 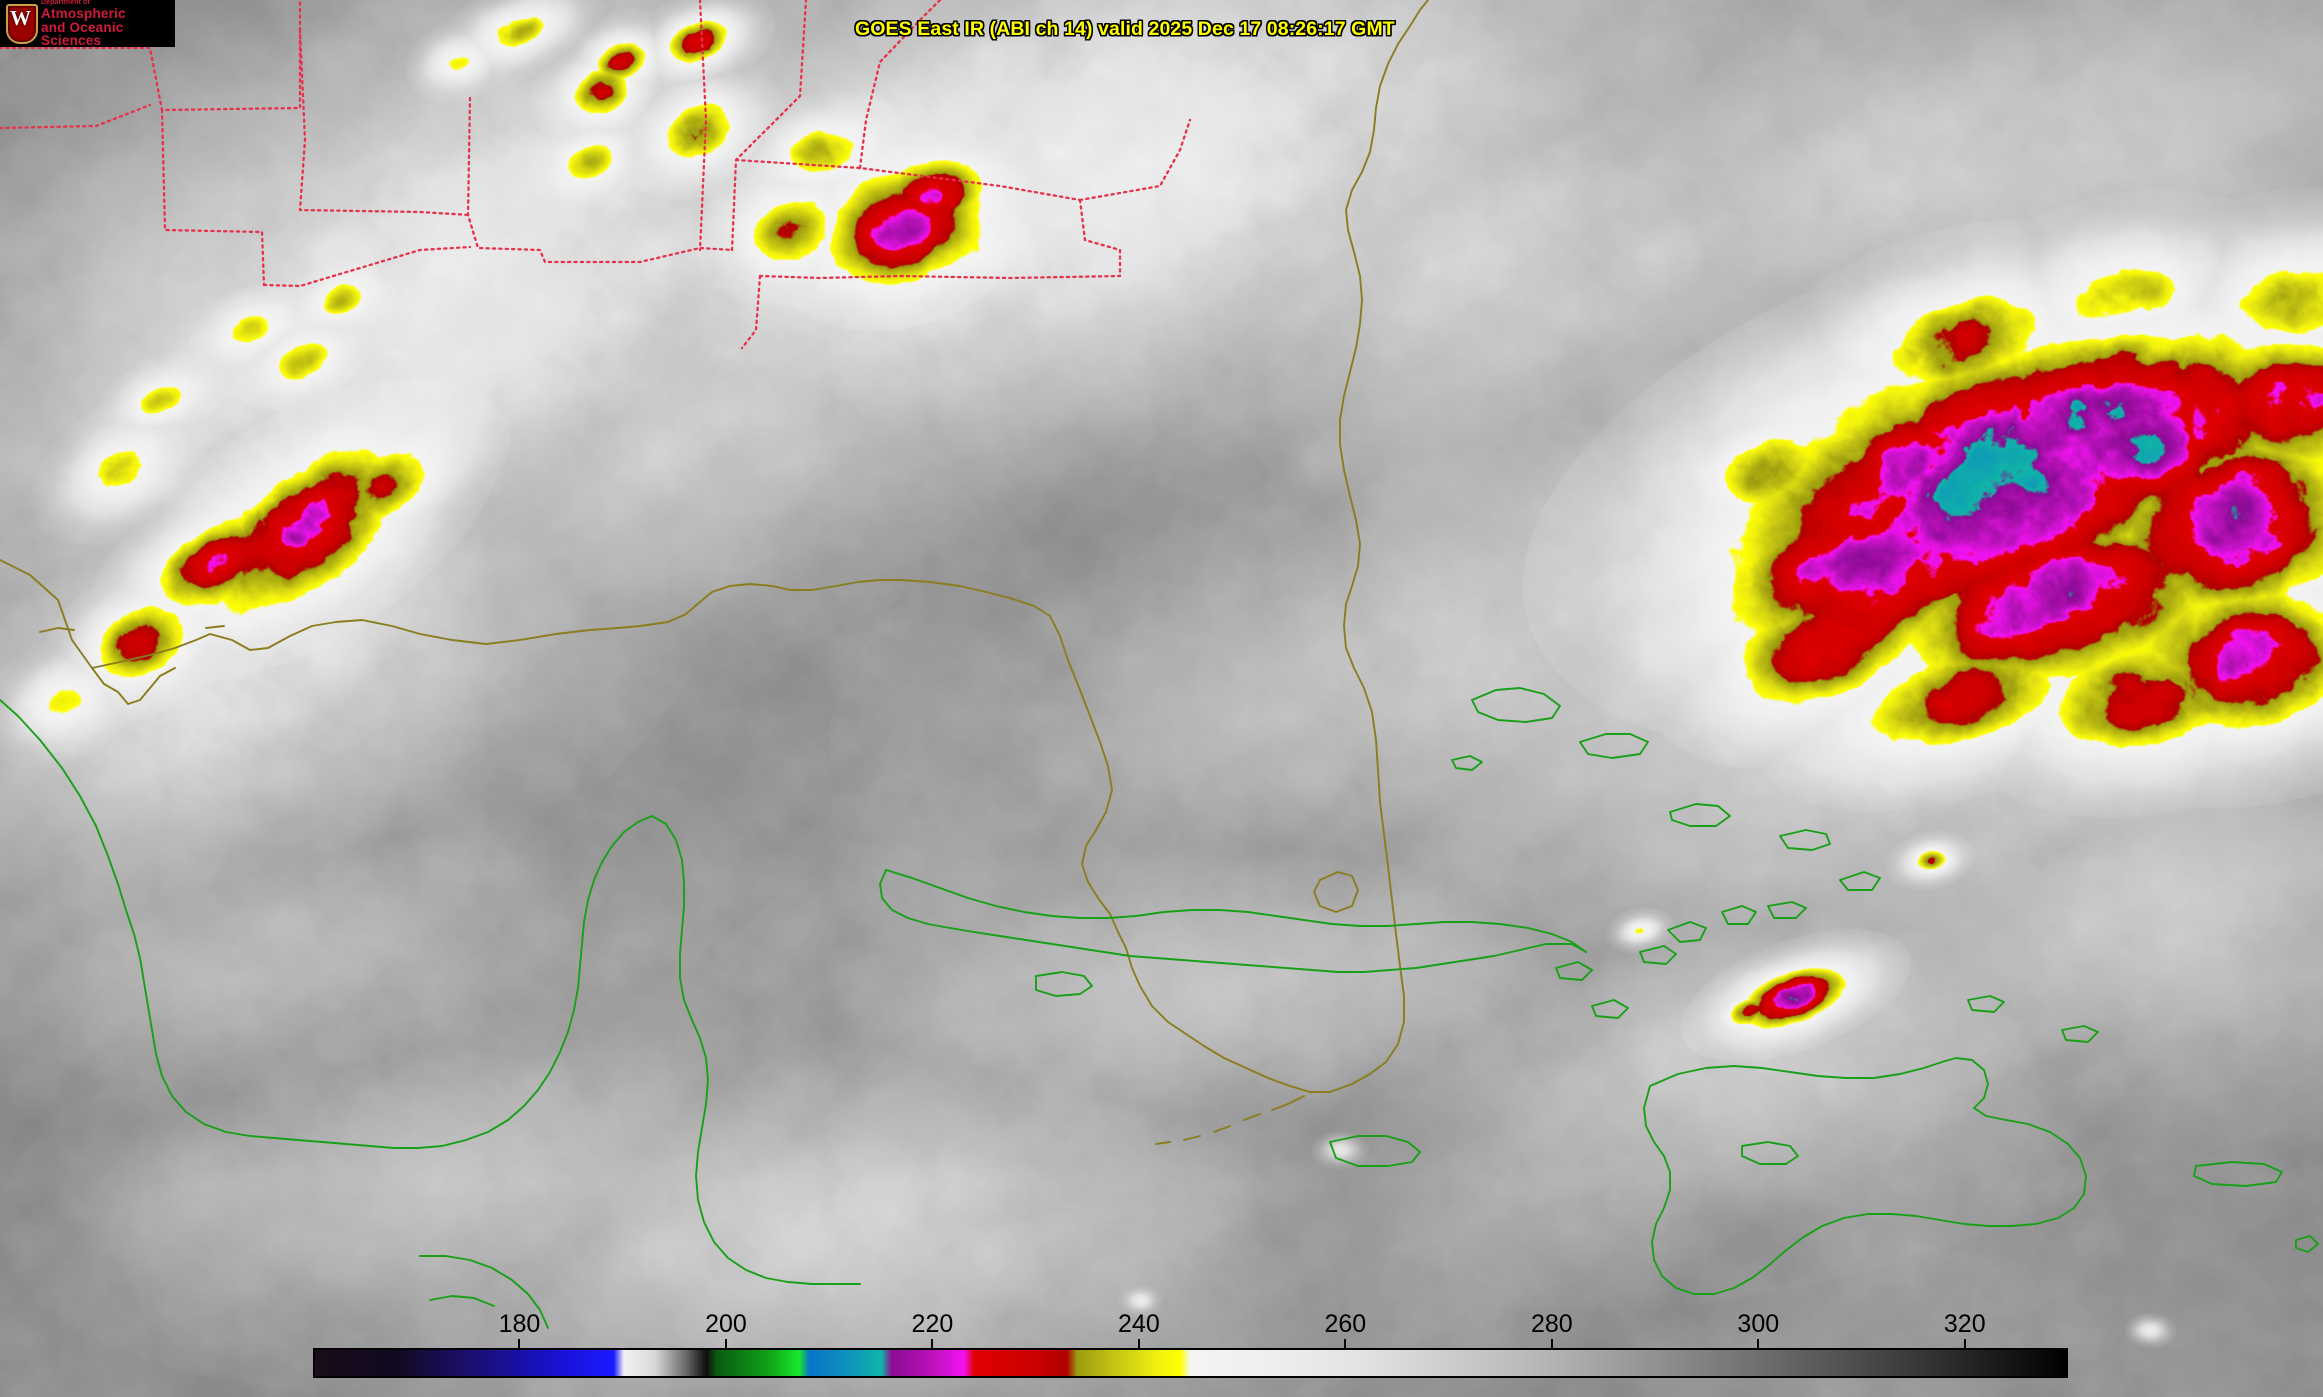 I want to click on uw-crest-icon: W, so click(x=20, y=23).